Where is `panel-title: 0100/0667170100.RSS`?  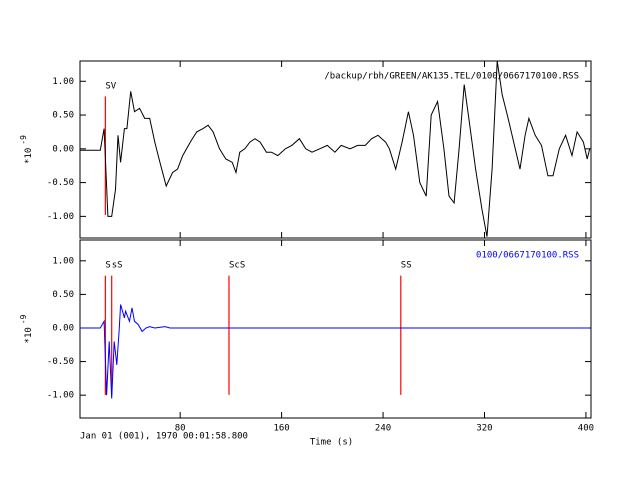 panel-title: 0100/0667170100.RSS is located at coordinates (527, 256).